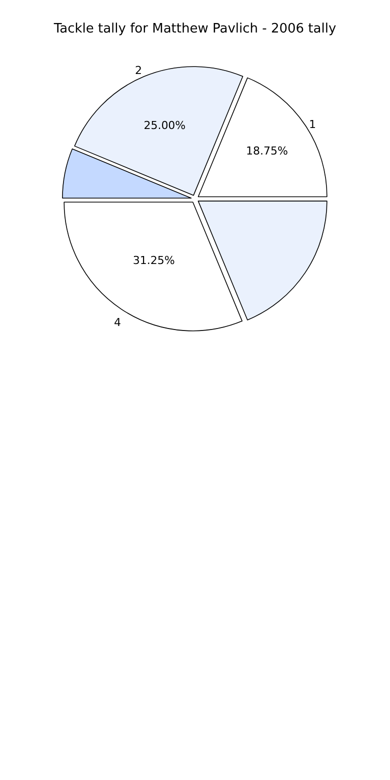 This screenshot has width=390, height=780. What do you see at coordinates (117, 322) in the screenshot?
I see `slice-label: 4` at bounding box center [117, 322].